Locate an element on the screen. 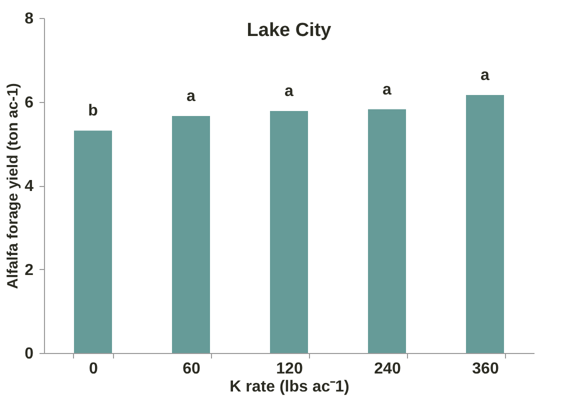 This screenshot has height=410, width=581. x-tick-label: 0 is located at coordinates (93, 369).